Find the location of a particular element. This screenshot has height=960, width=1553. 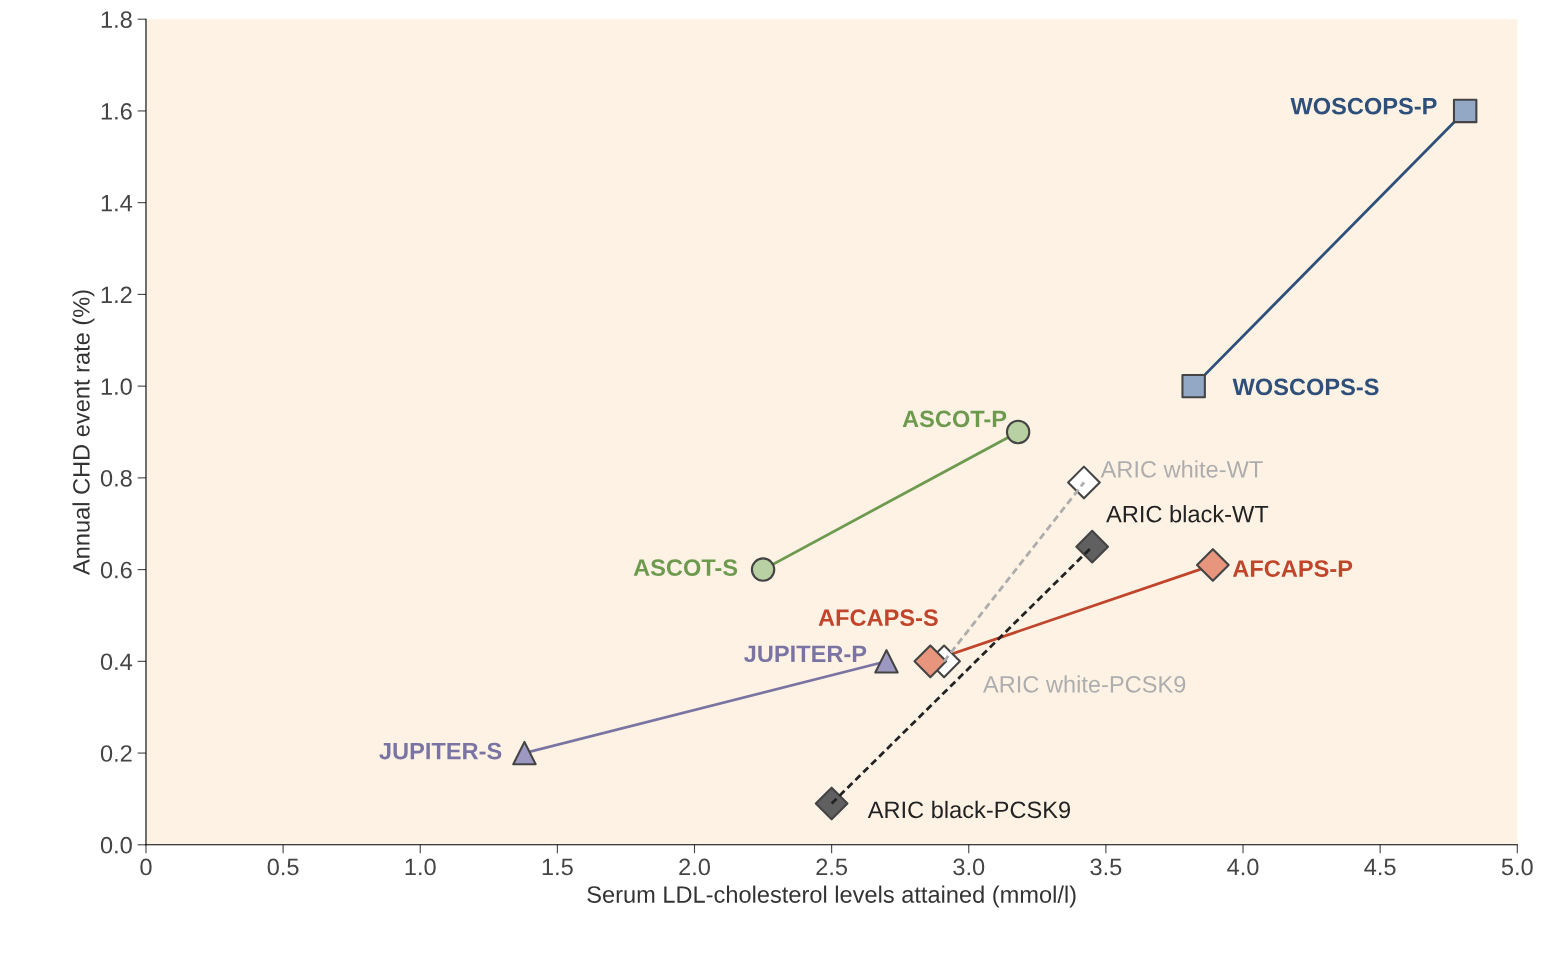

annotation: AFCAPS-S is located at coordinates (878, 617).